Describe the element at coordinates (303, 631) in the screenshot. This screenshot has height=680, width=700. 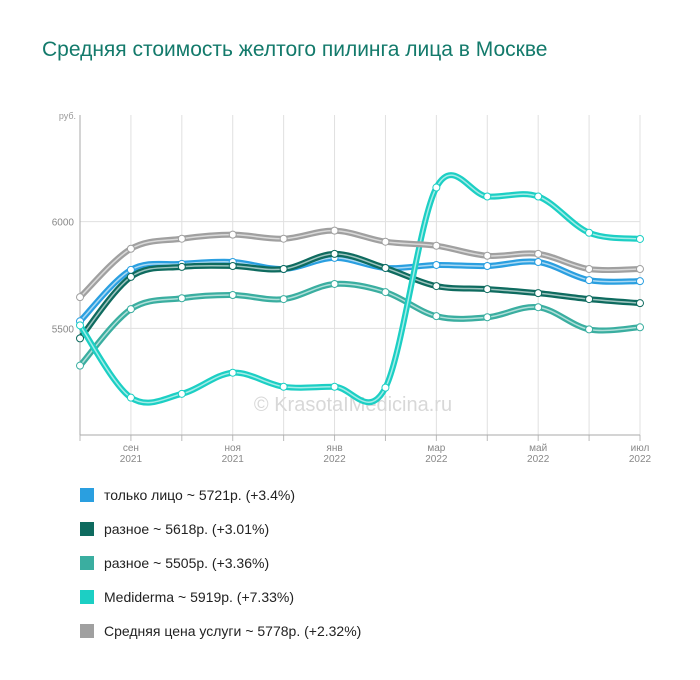
I see `legend-summary: ~ 5778р. (+2.32%)` at that location.